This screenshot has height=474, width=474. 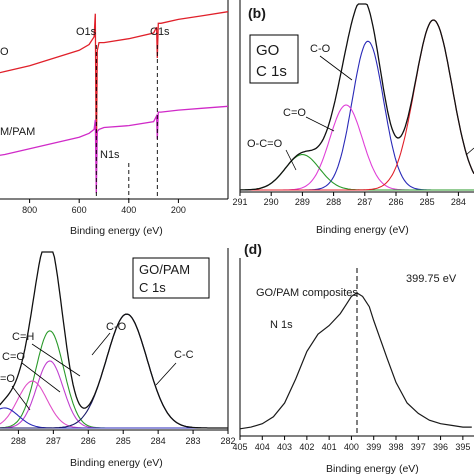 What do you see at coordinates (253, 249) in the screenshot?
I see `panel-d-label: (d)` at bounding box center [253, 249].